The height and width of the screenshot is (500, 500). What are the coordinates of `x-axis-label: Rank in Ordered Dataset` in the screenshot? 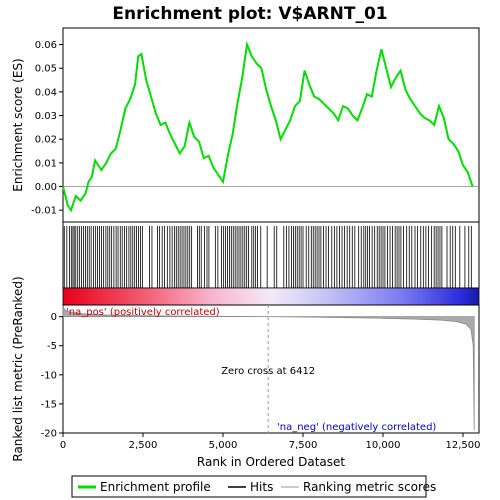 It's located at (271, 462).